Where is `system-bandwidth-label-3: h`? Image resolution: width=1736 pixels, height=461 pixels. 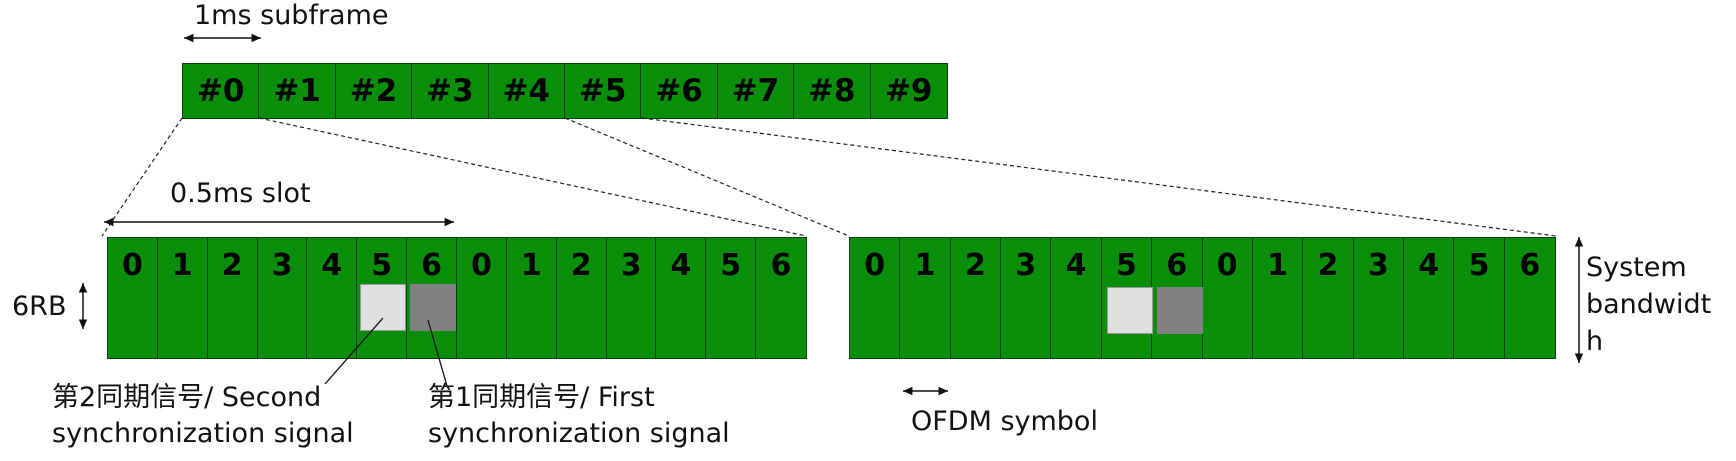
system-bandwidth-label-3: h is located at coordinates (1595, 341).